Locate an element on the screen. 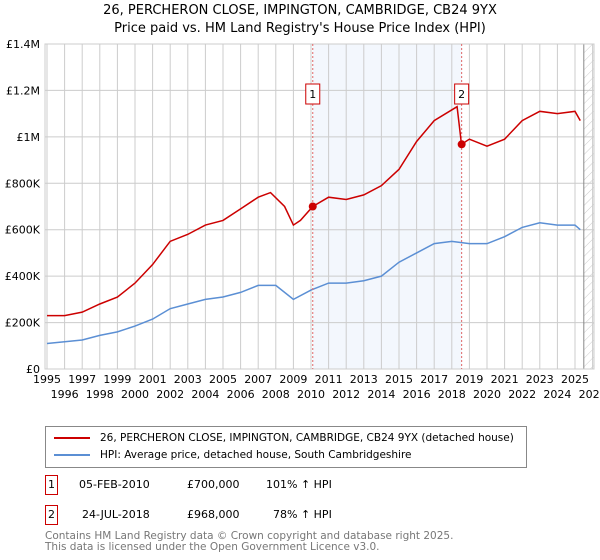 Image resolution: width=600 pixels, height=560 pixels. y-tick-label: £400K is located at coordinates (23, 276).